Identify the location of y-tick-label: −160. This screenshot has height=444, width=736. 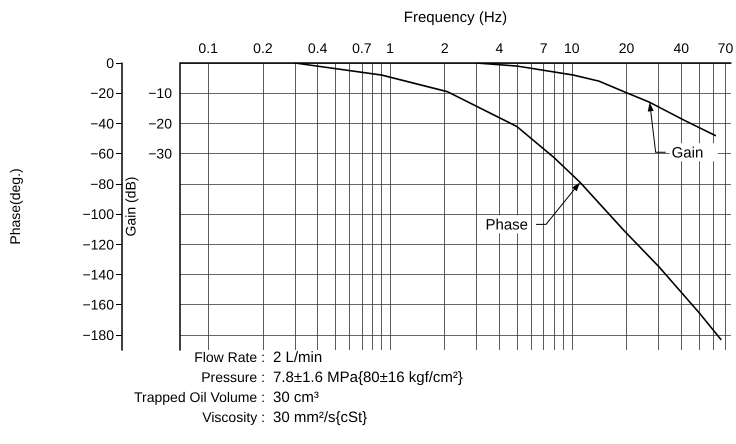
(98, 304).